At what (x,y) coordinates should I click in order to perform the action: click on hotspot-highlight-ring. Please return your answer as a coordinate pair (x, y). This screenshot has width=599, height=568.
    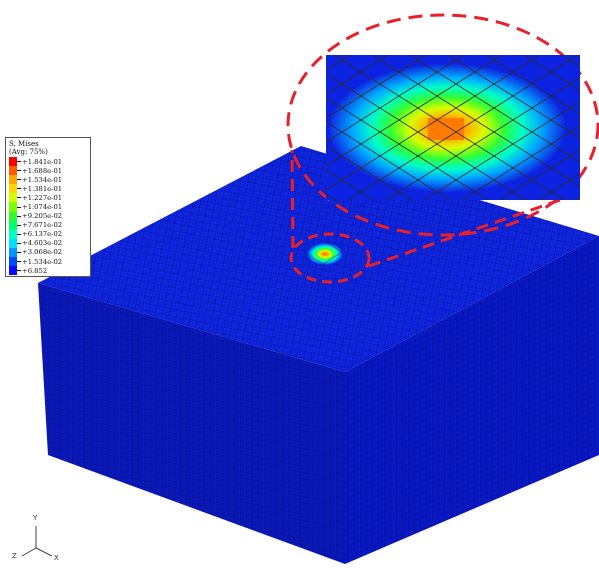
    Looking at the image, I should click on (330, 258).